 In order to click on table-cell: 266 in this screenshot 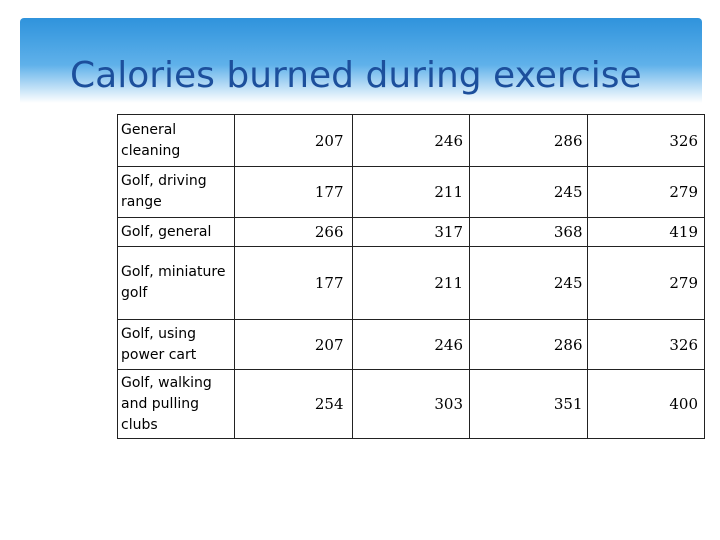, I will do `click(293, 232)`.